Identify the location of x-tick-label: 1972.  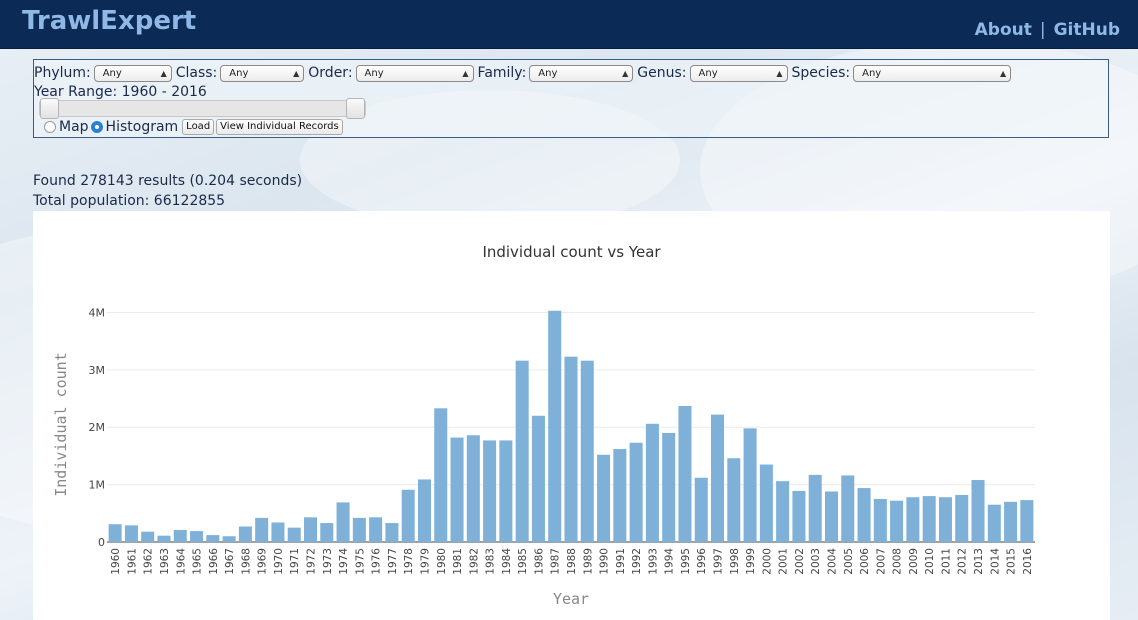
(312, 561).